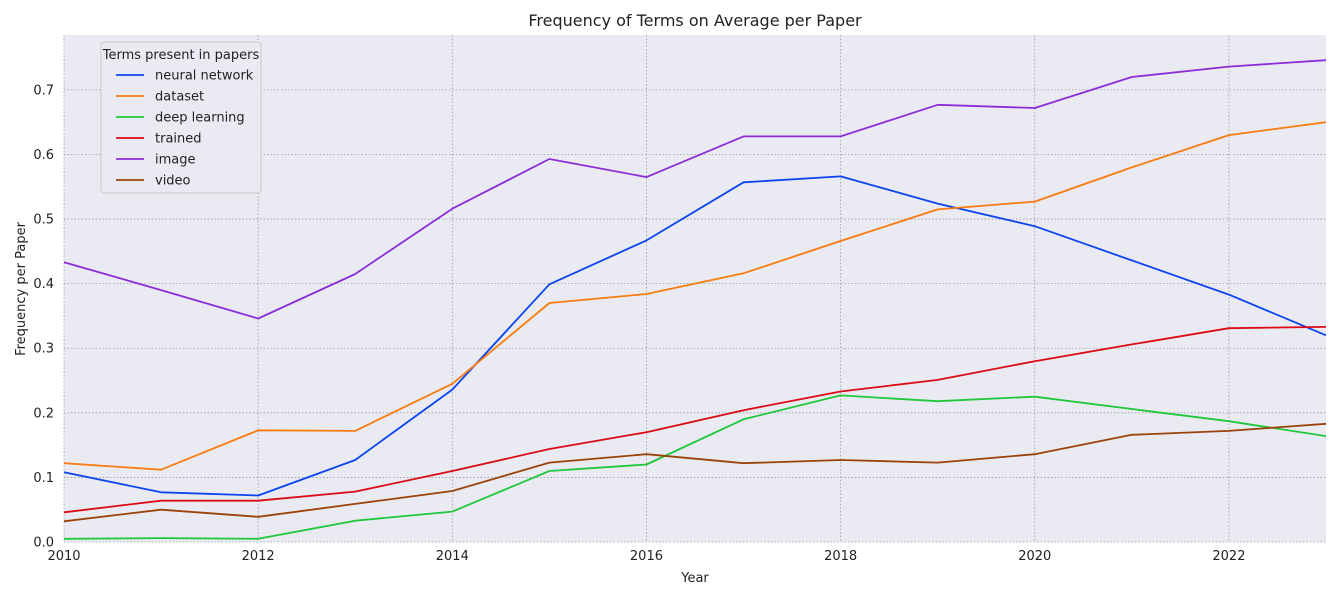 The image size is (1341, 600). What do you see at coordinates (21, 288) in the screenshot?
I see `y-axis-label: Frequency per Paper` at bounding box center [21, 288].